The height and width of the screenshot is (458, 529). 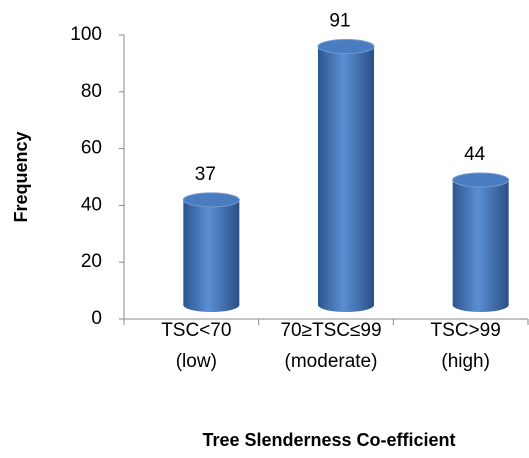 What do you see at coordinates (330, 330) in the screenshot?
I see `x-tick-label: 70≥TSC≤99` at bounding box center [330, 330].